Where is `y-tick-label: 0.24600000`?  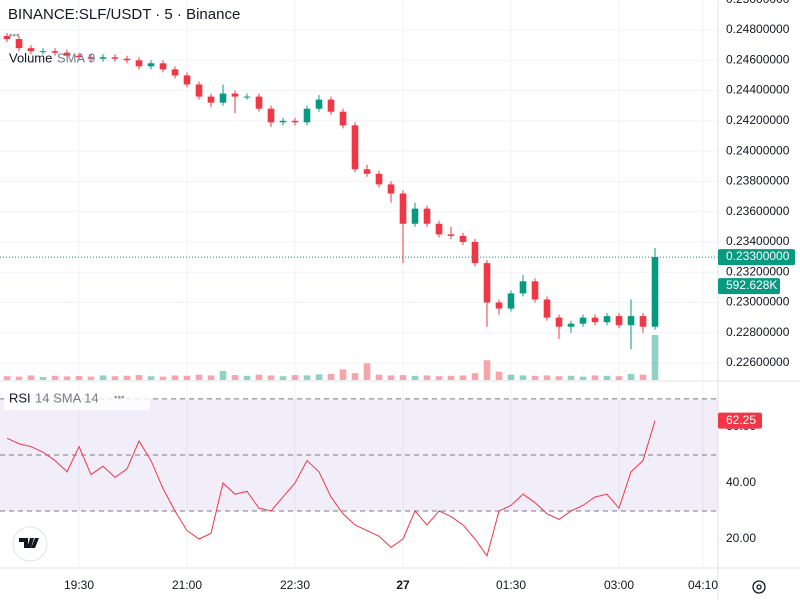
y-tick-label: 0.24600000 is located at coordinates (758, 59).